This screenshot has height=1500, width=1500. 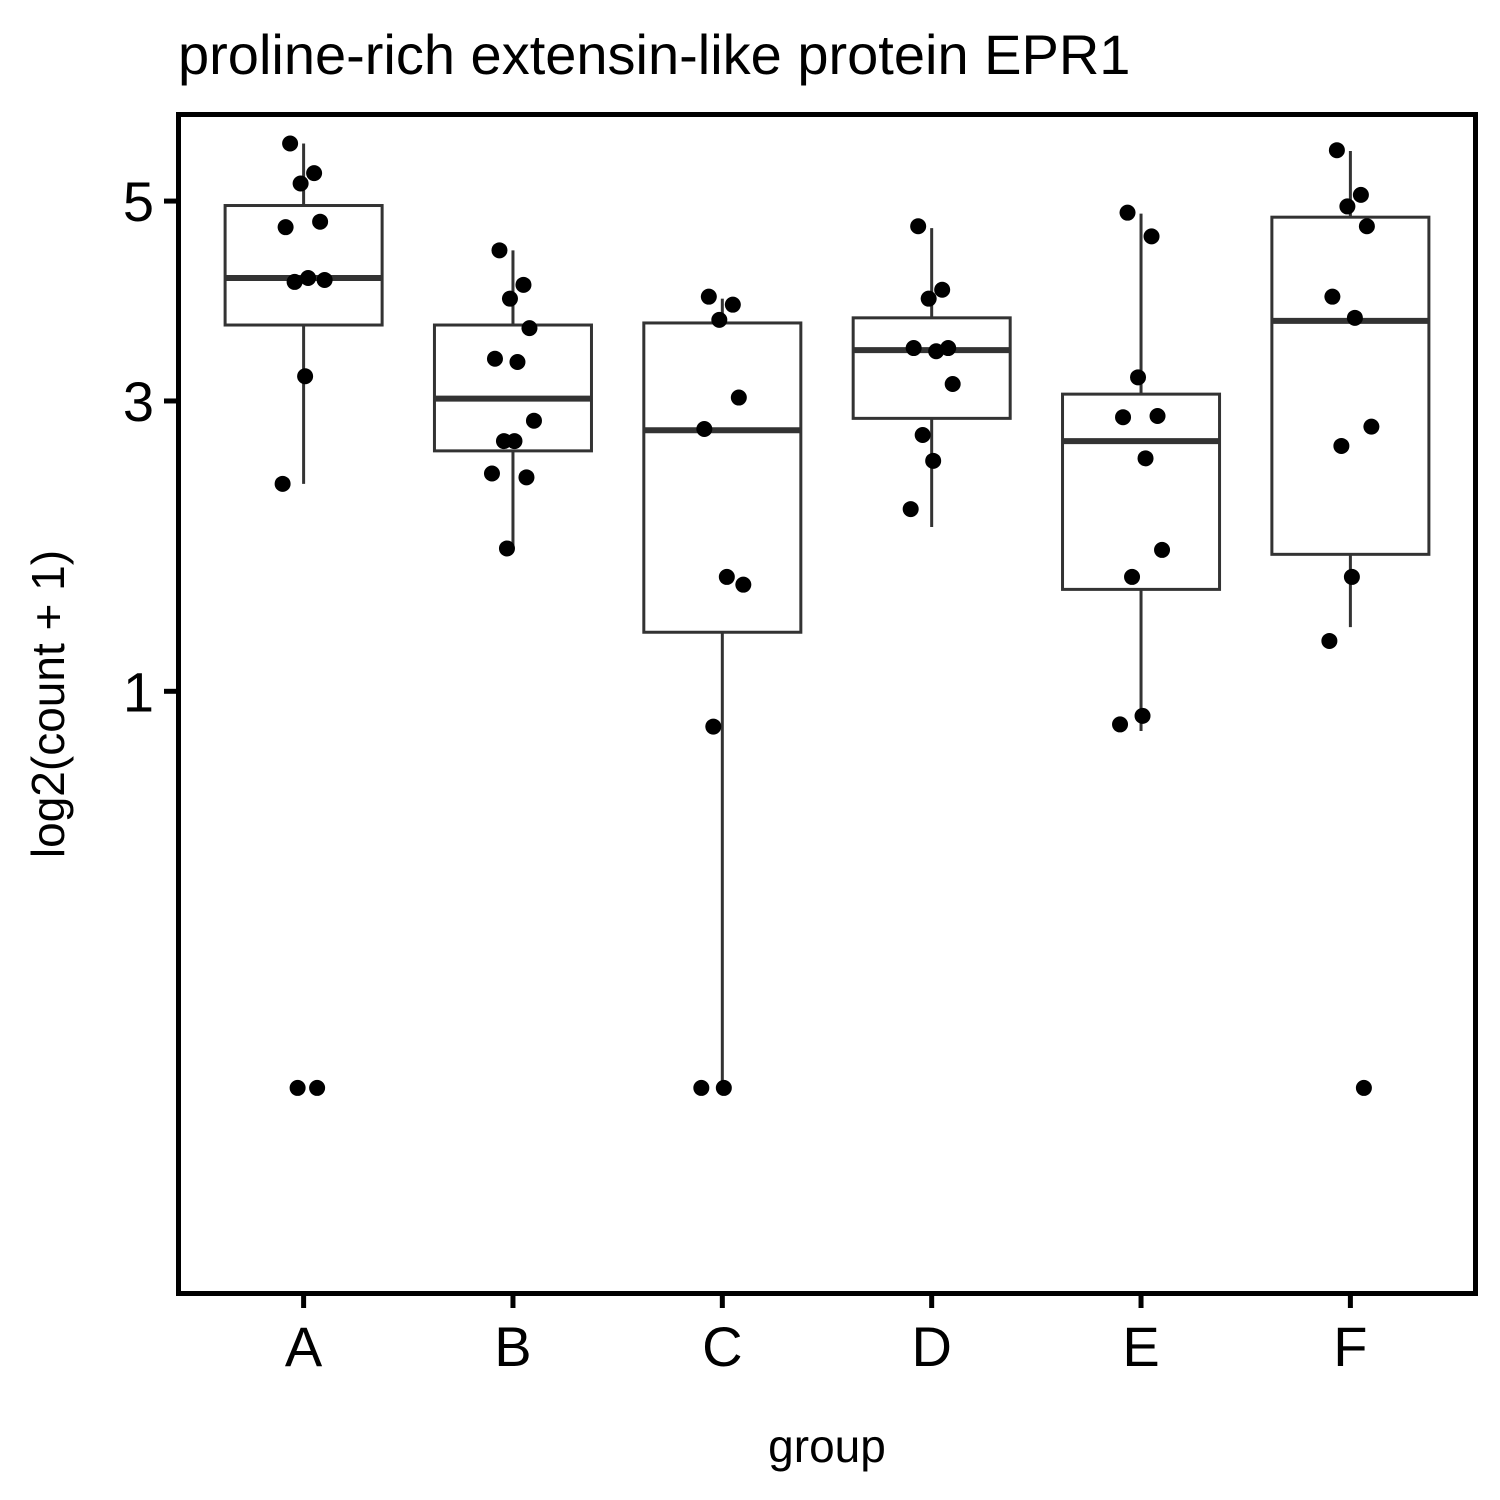 I want to click on points-D, so click(x=931, y=368).